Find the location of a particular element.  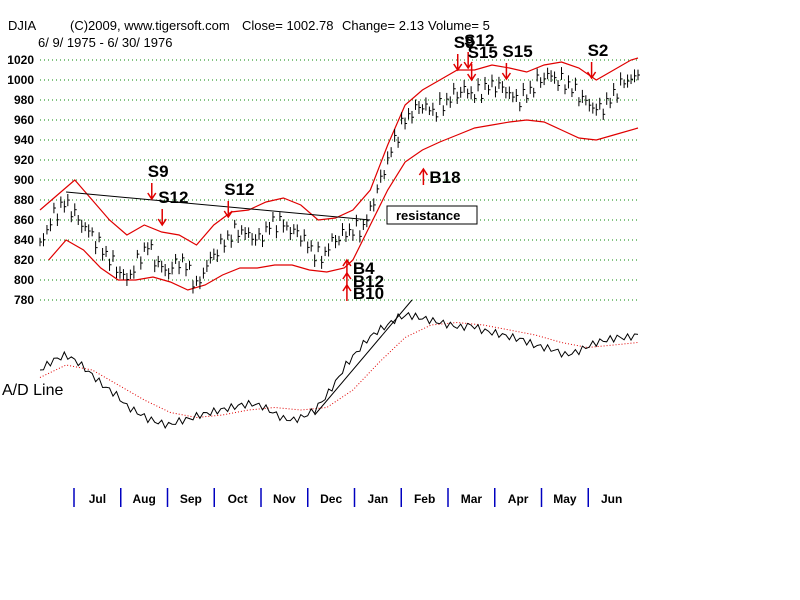

y-tick-label: 860 is located at coordinates (24, 220).